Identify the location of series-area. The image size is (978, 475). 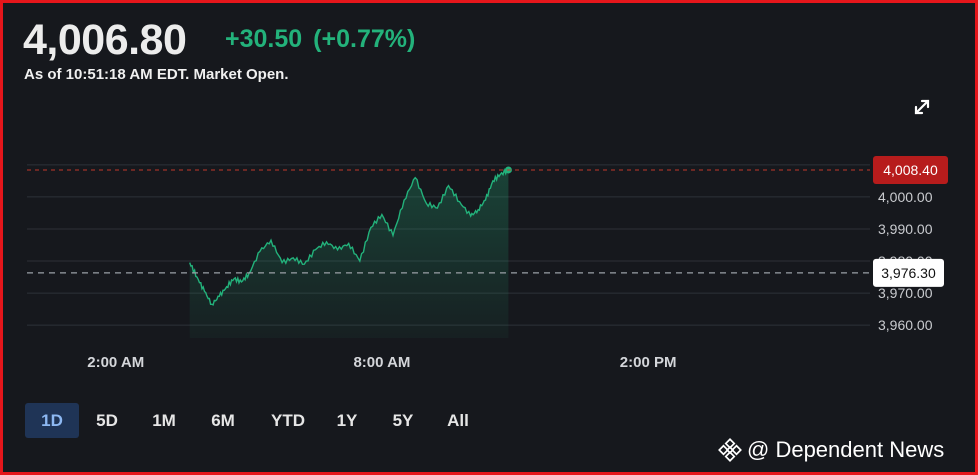
(349, 253).